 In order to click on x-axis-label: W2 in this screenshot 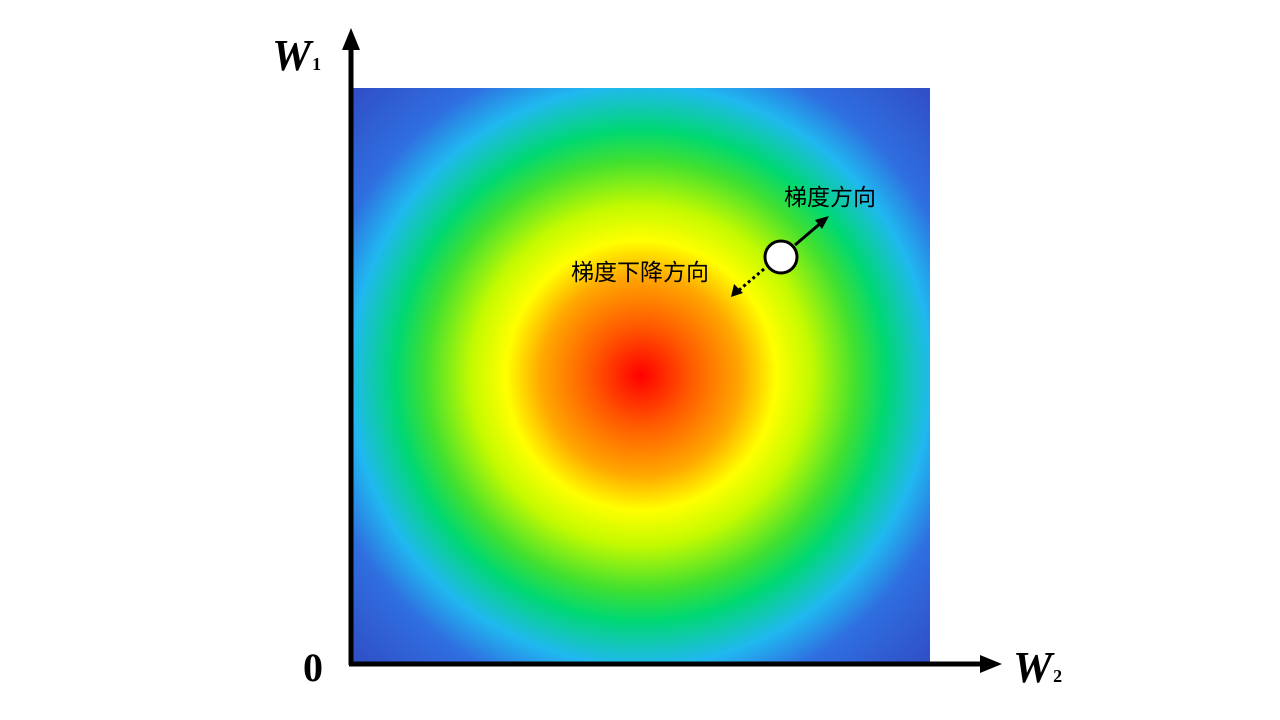, I will do `click(1037, 668)`.